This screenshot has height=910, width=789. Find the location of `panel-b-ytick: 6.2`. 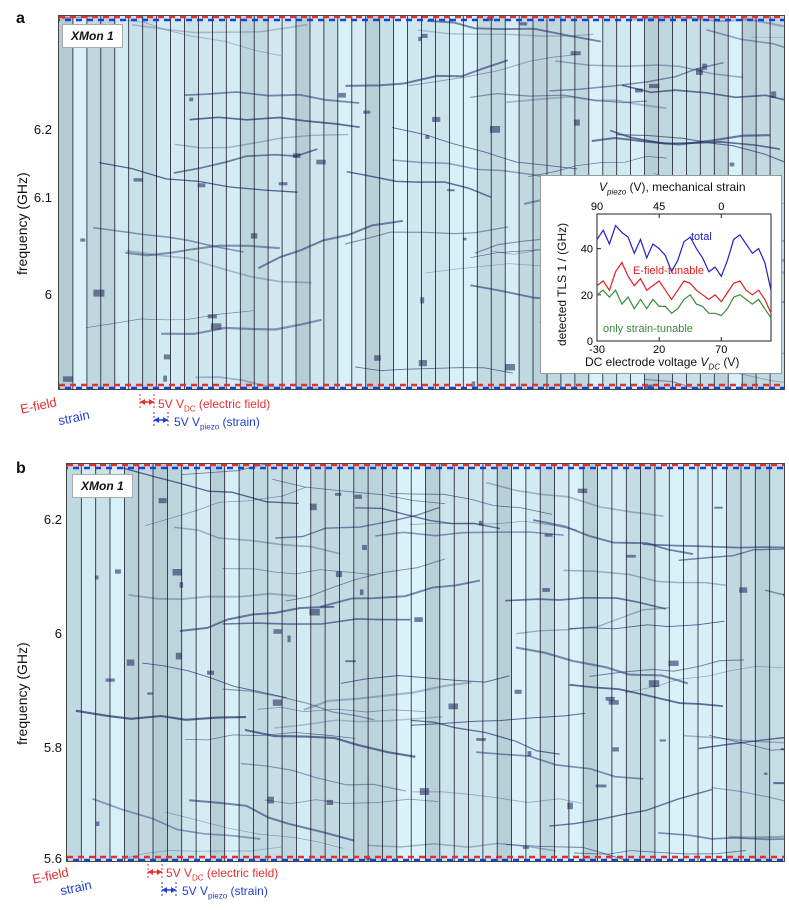

panel-b-ytick: 6.2 is located at coordinates (52, 519).